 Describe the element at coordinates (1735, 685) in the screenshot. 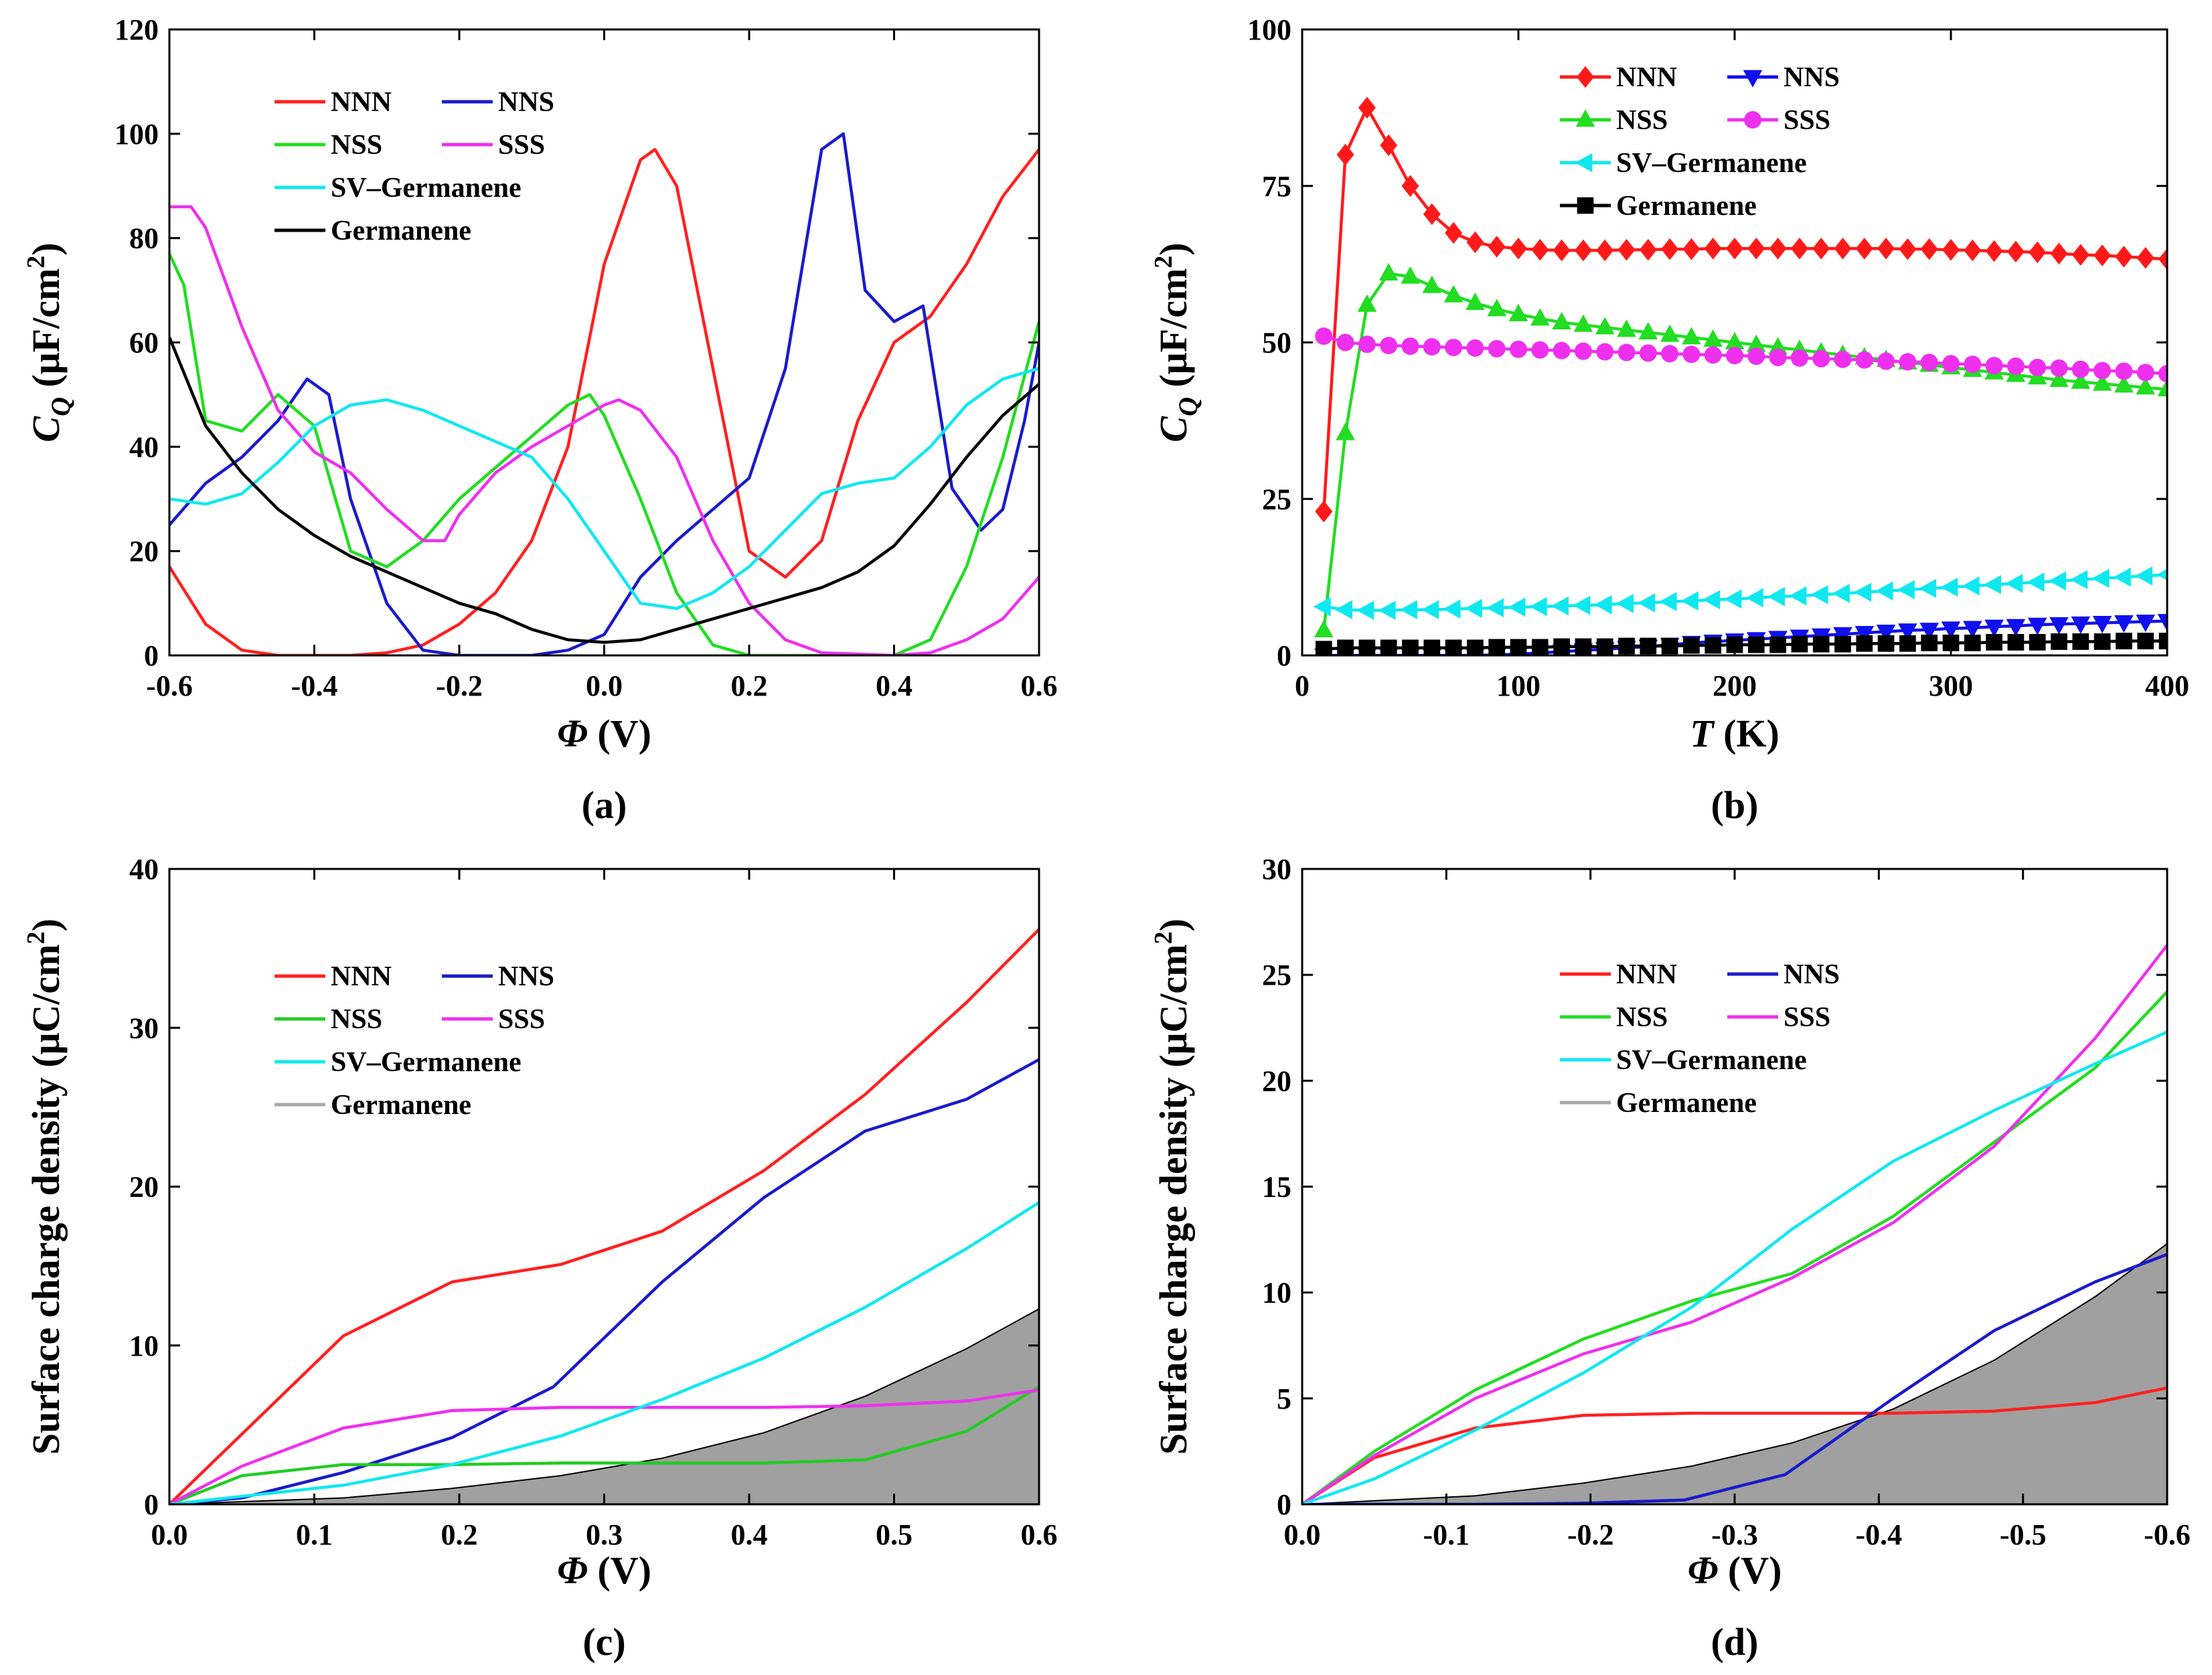

I see `x-tick-label: 200` at that location.